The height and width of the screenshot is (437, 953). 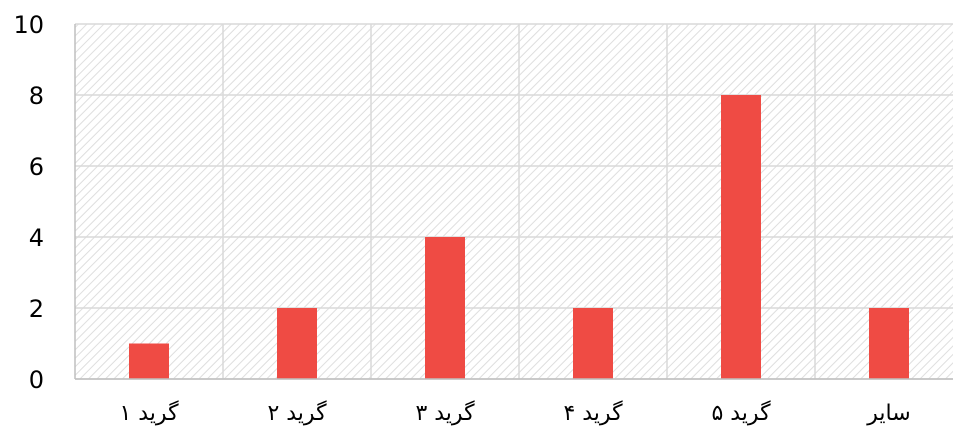 I want to click on x-tick-label: گرید ۴, so click(x=593, y=413).